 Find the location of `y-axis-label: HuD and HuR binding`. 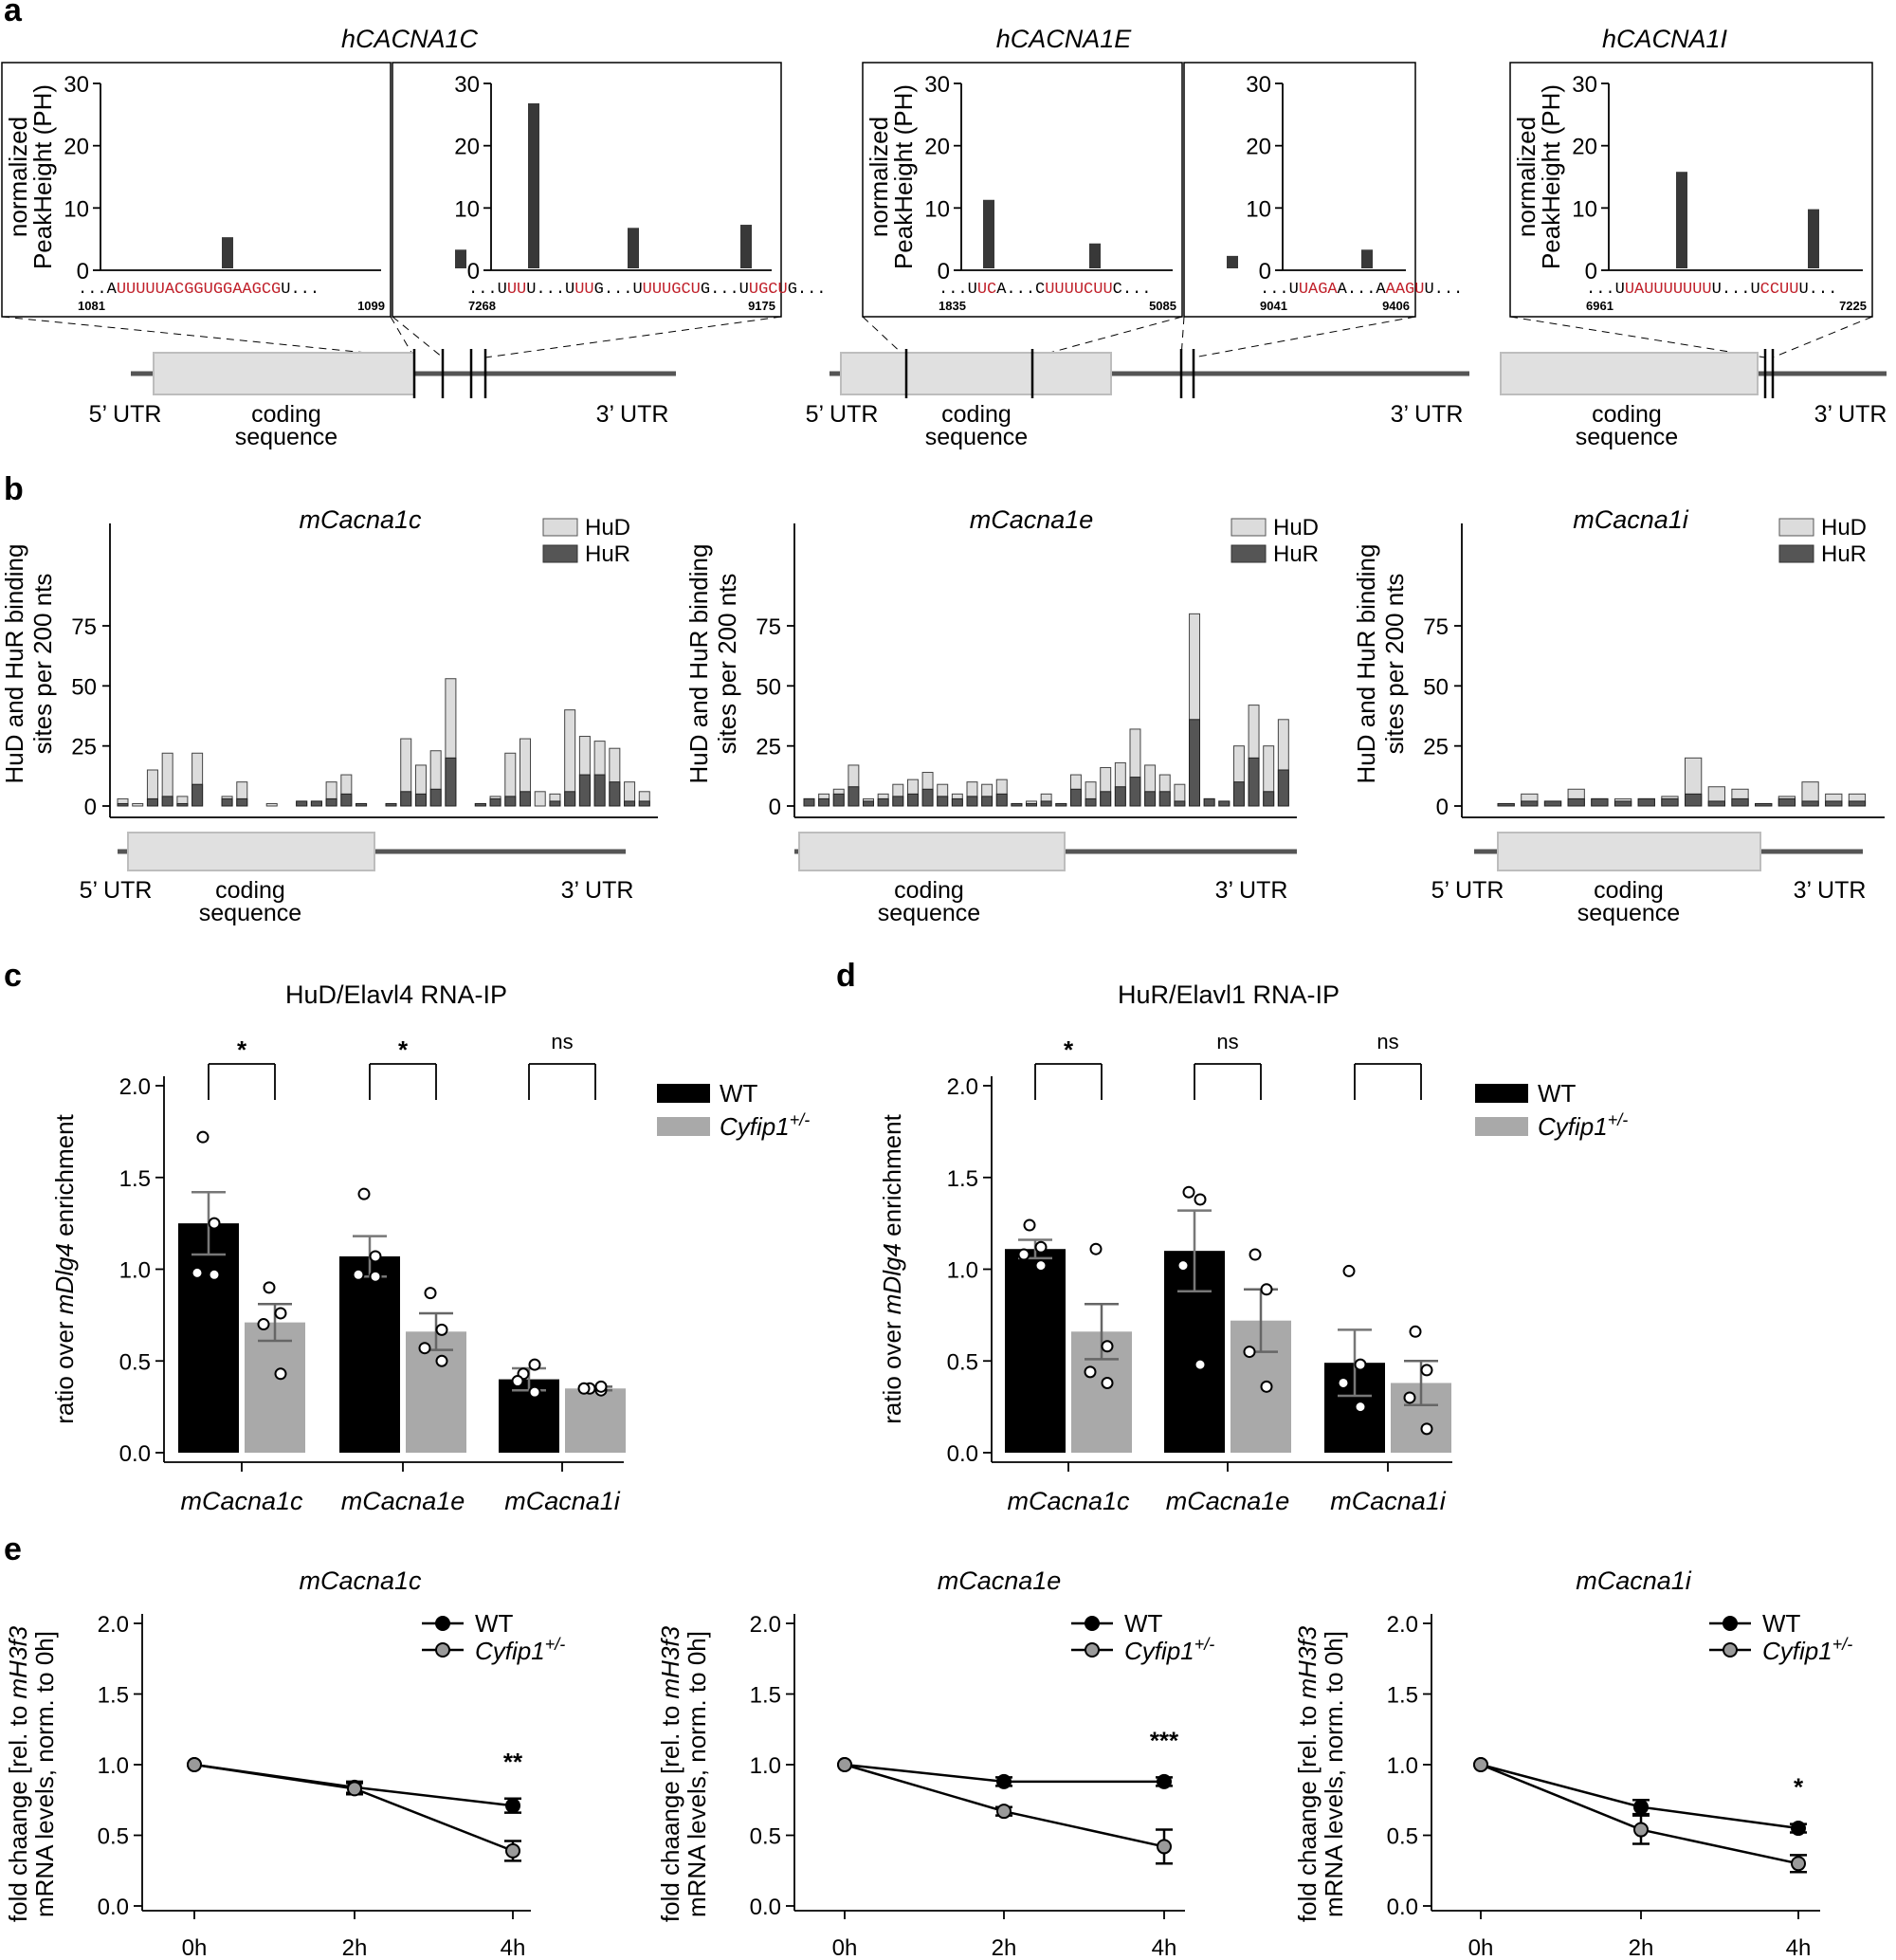

y-axis-label: HuD and HuR binding is located at coordinates (698, 664).